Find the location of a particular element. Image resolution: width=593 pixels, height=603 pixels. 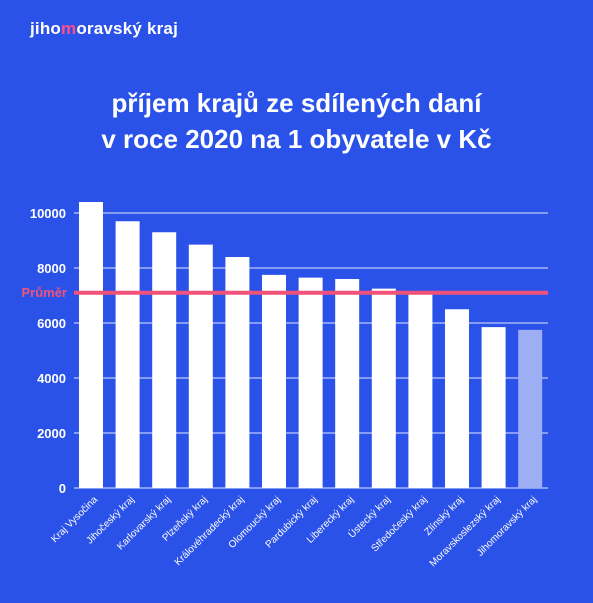

chart-title-line-2: v roce 2020 na 1 obyvatele v Kč is located at coordinates (296, 139).